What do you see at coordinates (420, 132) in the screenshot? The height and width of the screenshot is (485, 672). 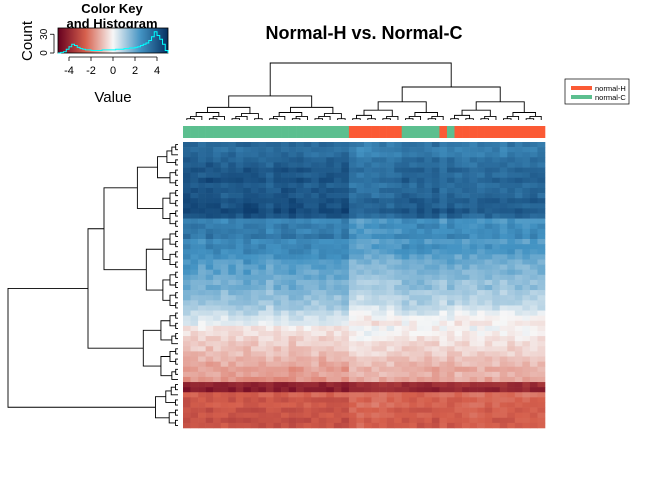 I see `column-group-cell` at bounding box center [420, 132].